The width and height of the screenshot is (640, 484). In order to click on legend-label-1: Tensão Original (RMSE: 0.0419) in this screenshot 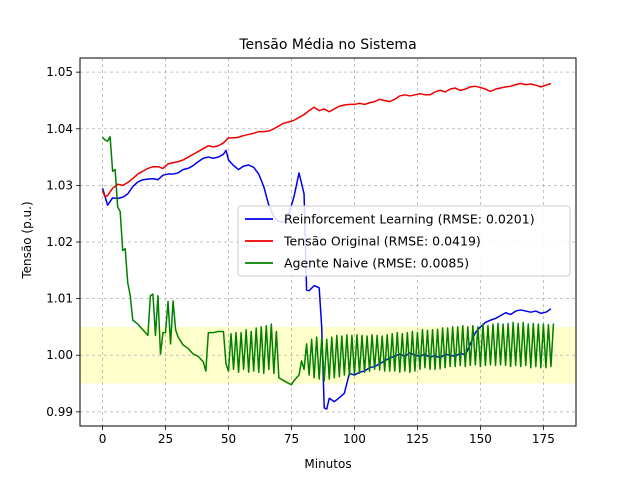, I will do `click(382, 241)`.